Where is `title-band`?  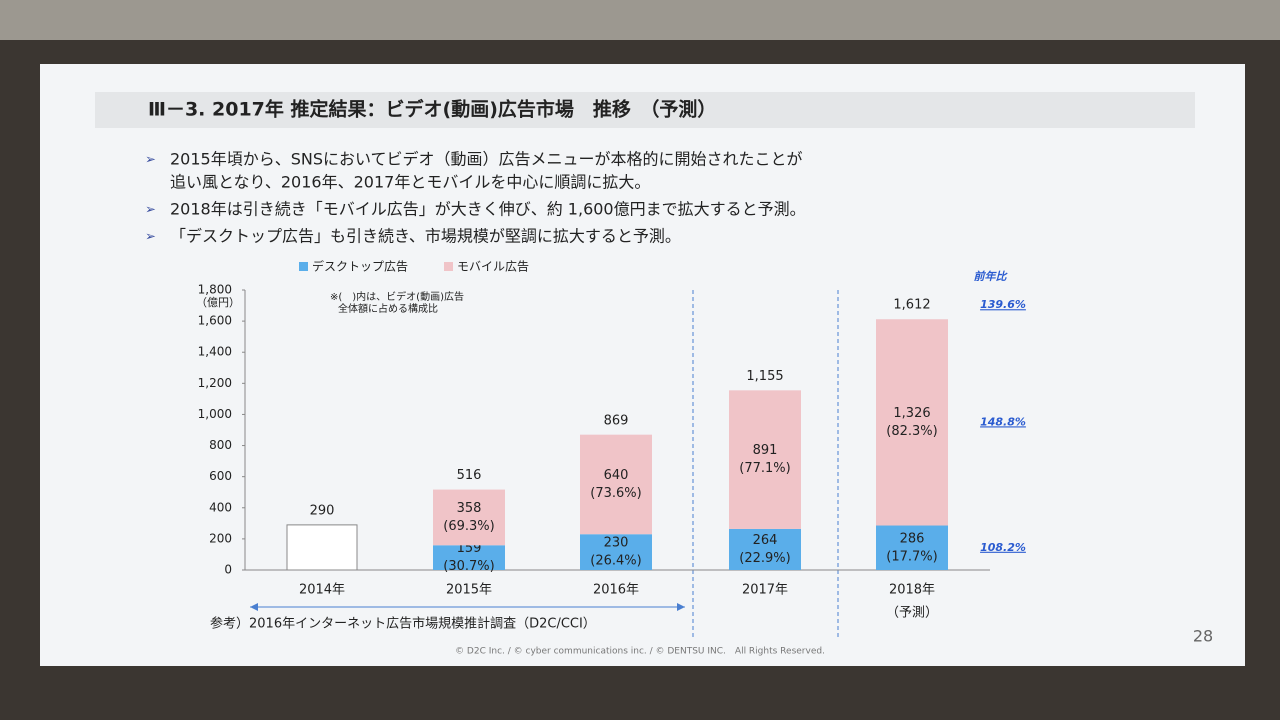
title-band is located at coordinates (645, 110).